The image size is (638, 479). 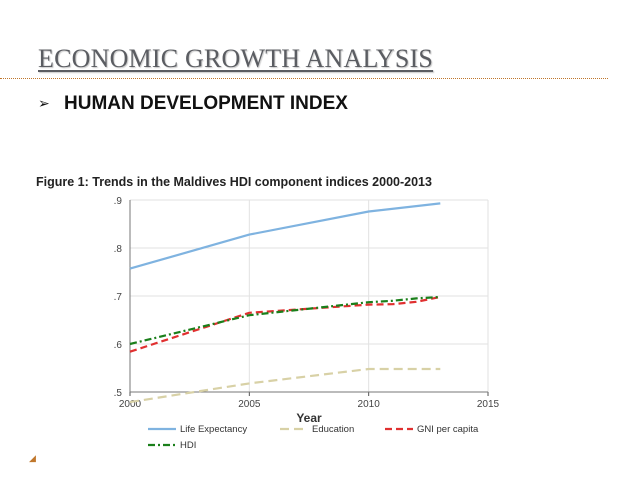 What do you see at coordinates (369, 404) in the screenshot?
I see `x-tick-label: 2010` at bounding box center [369, 404].